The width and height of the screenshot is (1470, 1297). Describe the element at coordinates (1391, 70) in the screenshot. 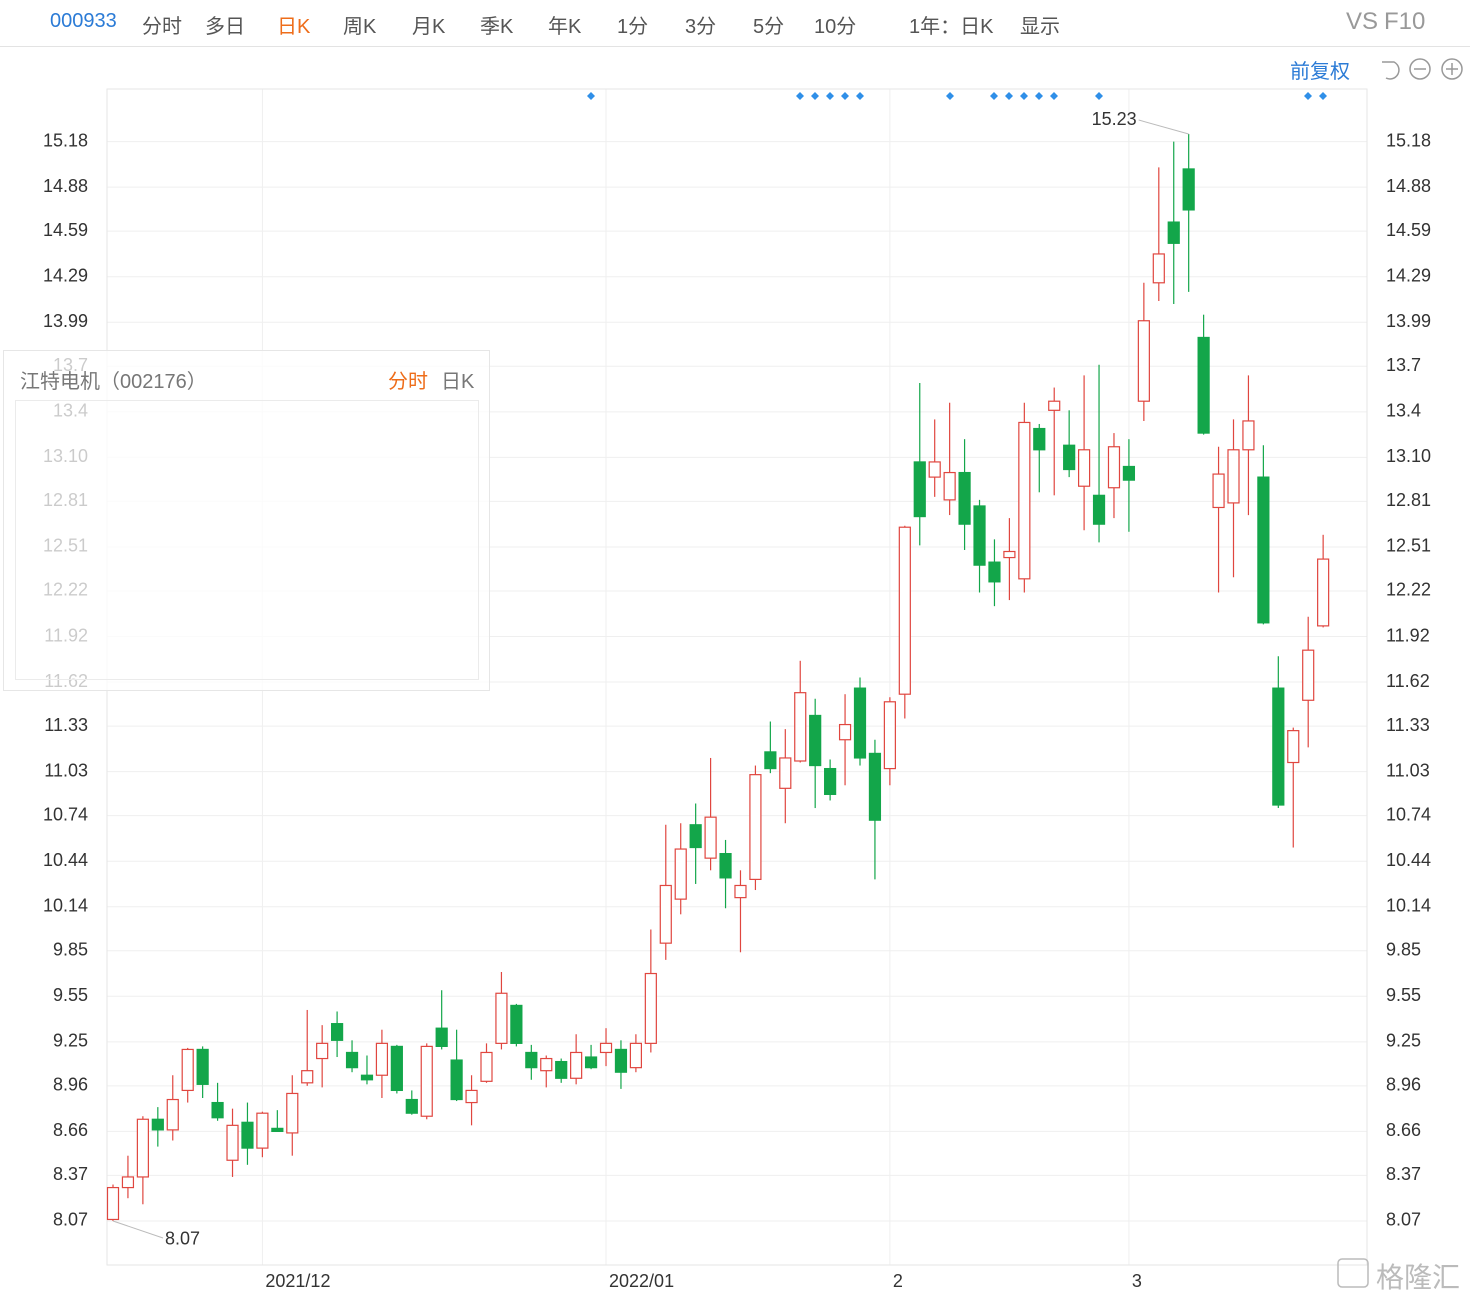

I see `undo-icon` at that location.